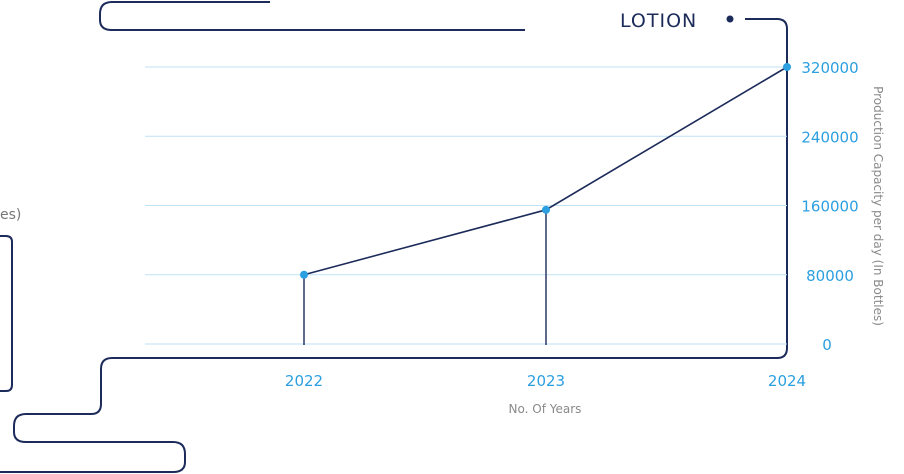  What do you see at coordinates (312, 16) in the screenshot?
I see `top-bracket` at bounding box center [312, 16].